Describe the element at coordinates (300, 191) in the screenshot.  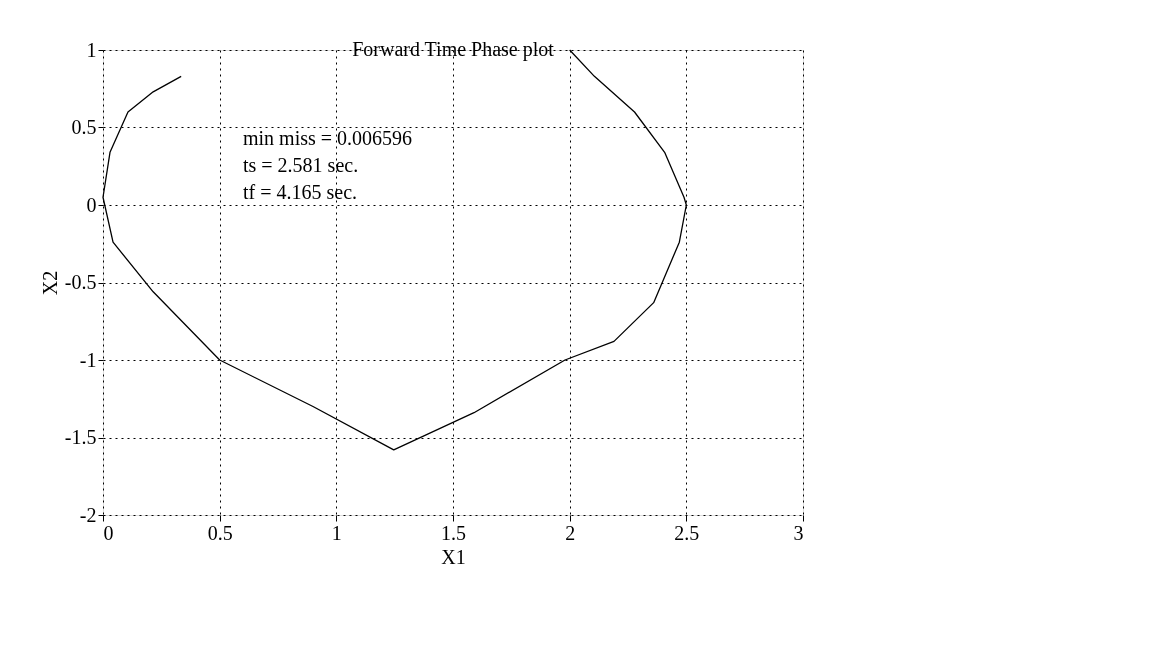
I see `annotation: tf = 4.165 sec.` at that location.